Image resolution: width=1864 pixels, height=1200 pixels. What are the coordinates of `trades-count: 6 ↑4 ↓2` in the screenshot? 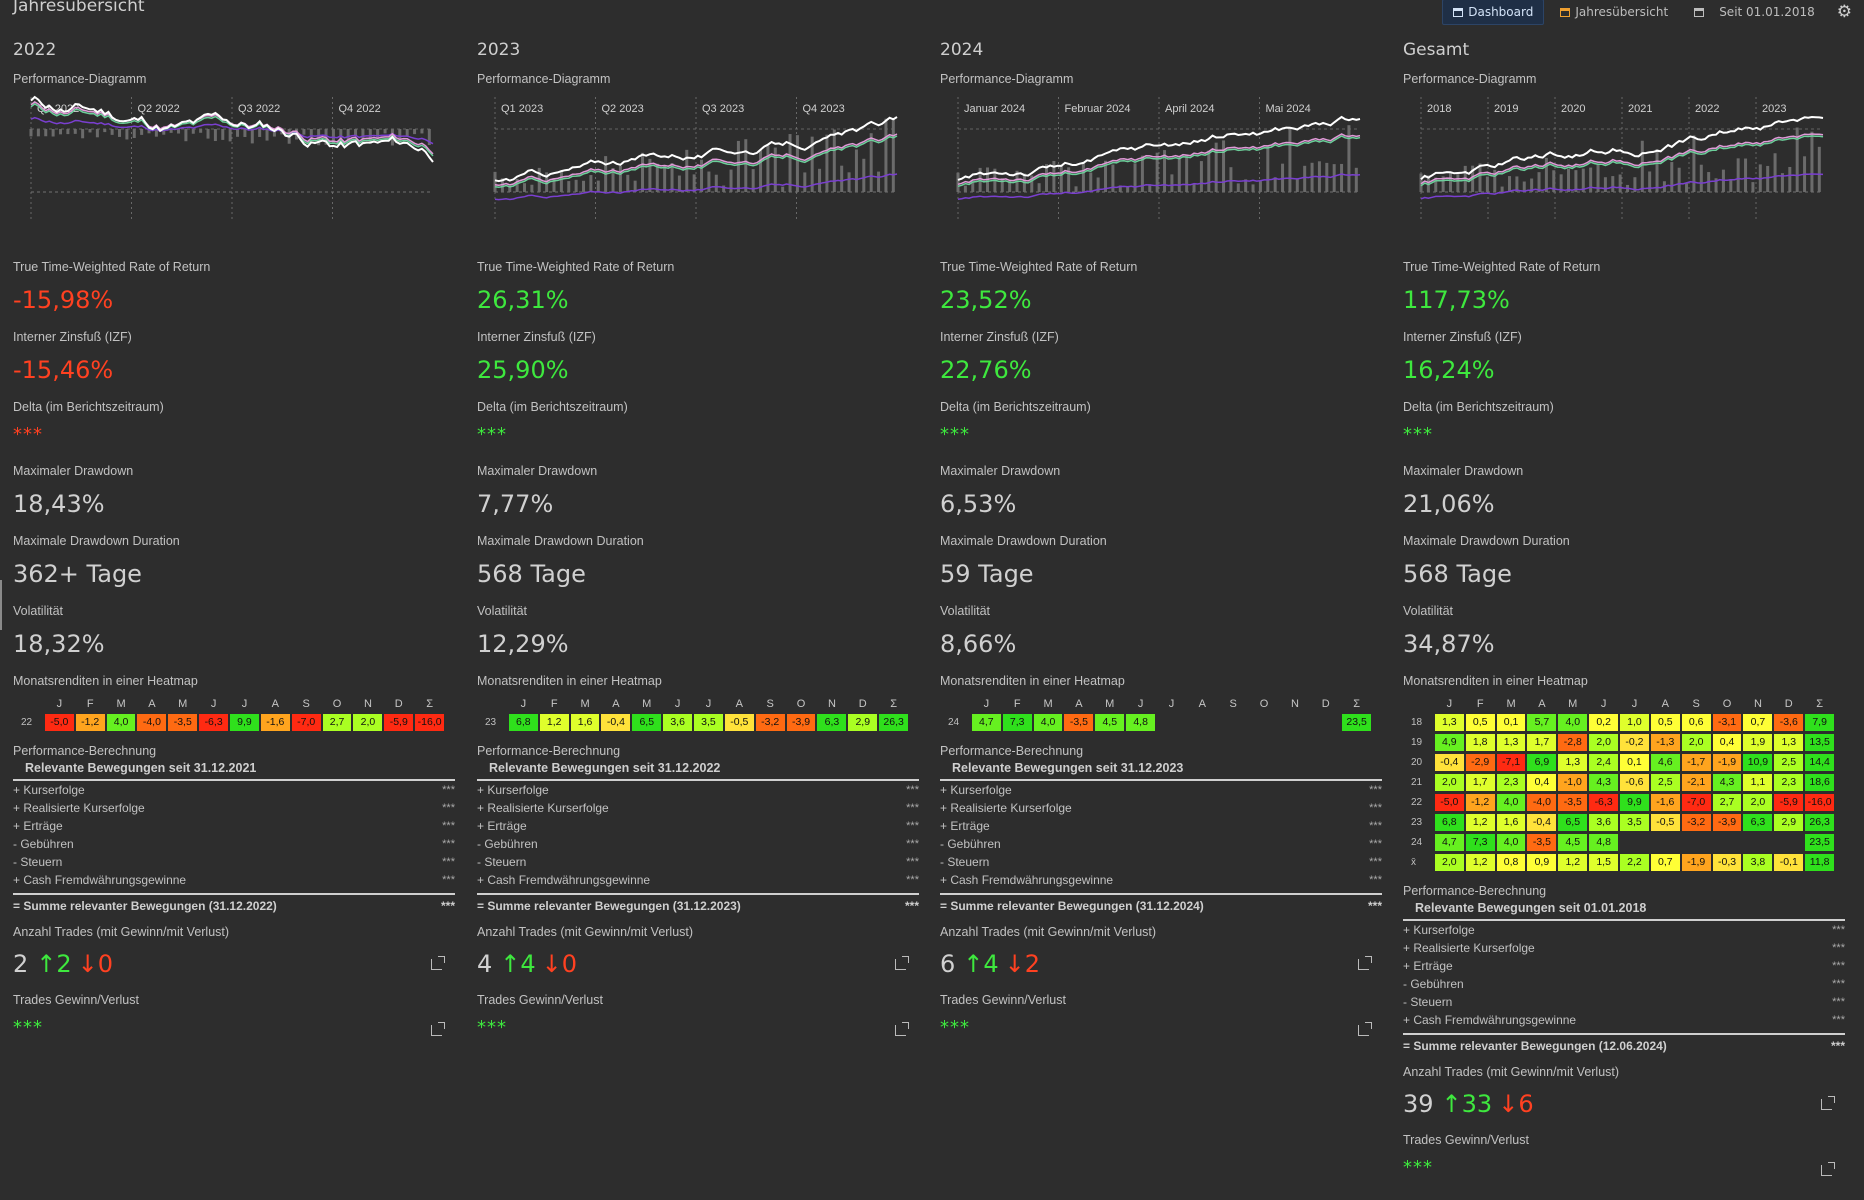 It's located at (1156, 964).